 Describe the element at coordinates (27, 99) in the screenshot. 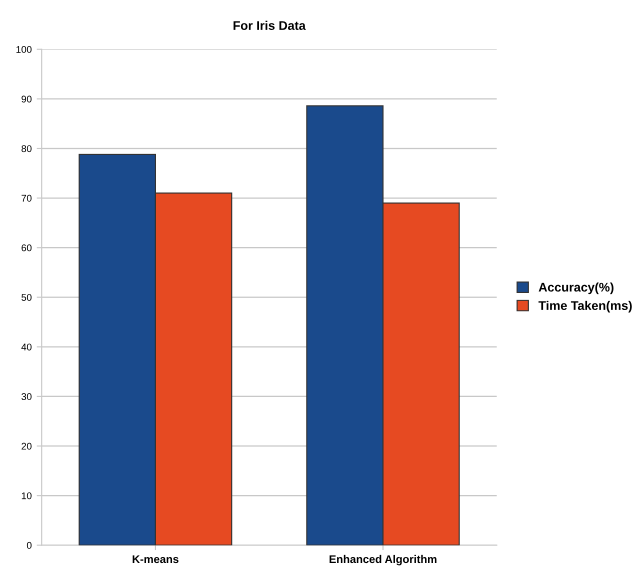

I see `y-tick-label: 90` at that location.